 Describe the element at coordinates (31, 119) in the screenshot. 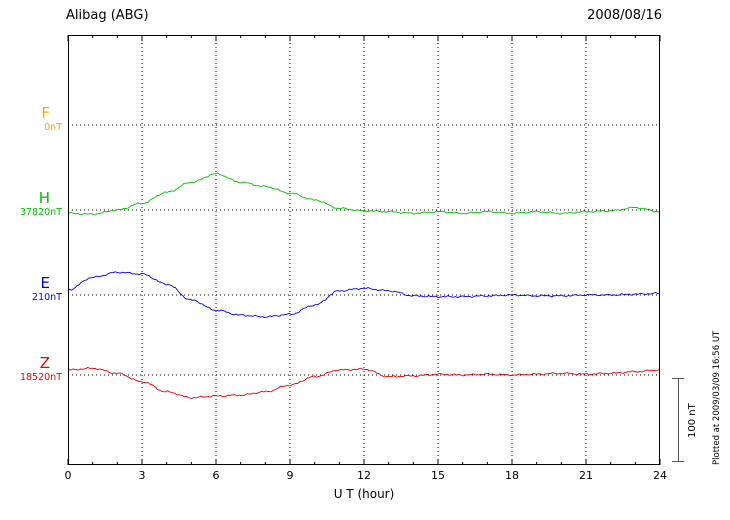

I see `series-label-F: F 0nT` at that location.